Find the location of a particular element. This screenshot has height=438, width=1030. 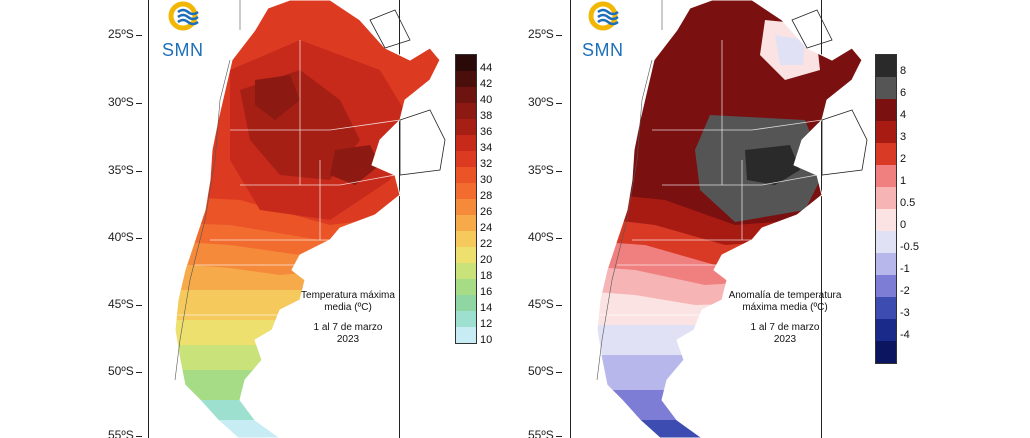

legend-label: -3 is located at coordinates (905, 313).